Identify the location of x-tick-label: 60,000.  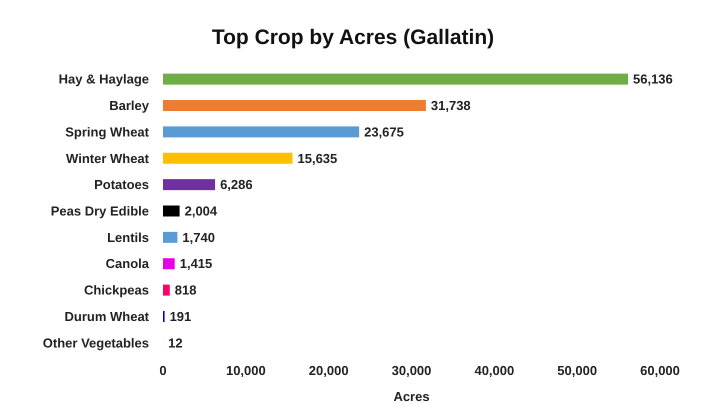
(660, 370).